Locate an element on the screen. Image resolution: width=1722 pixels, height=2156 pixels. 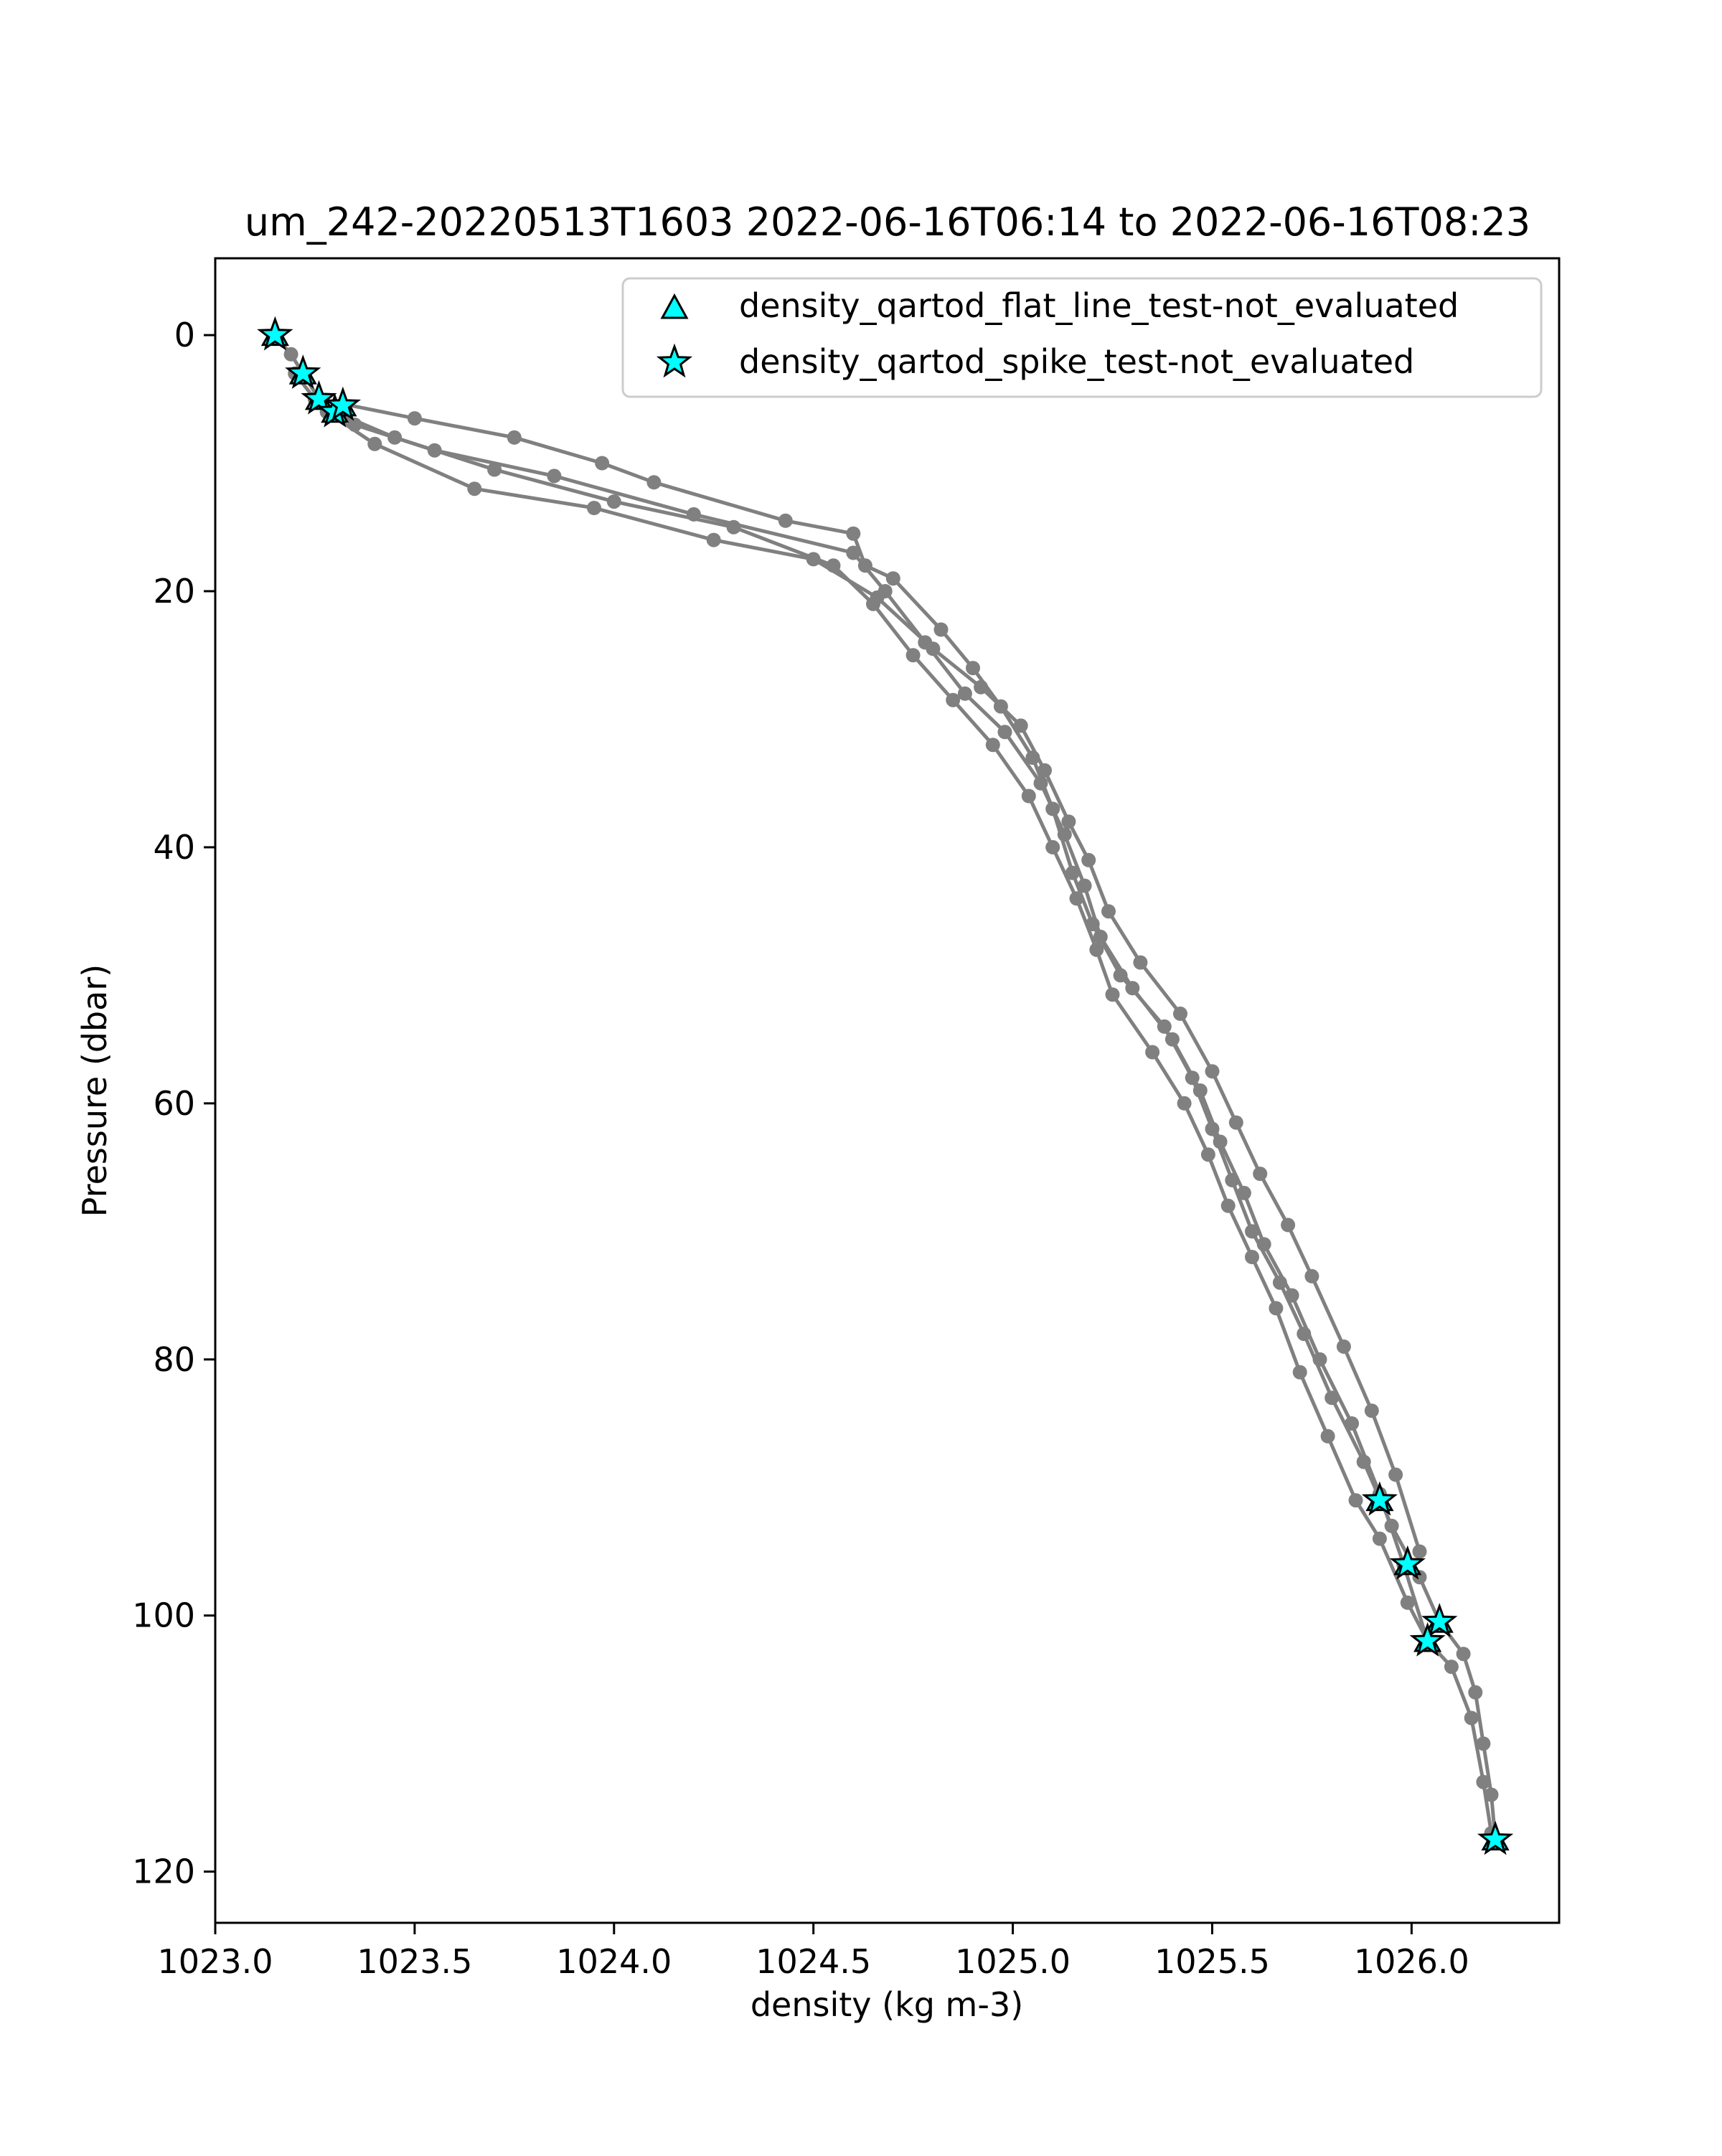
y-tick-label: 120 is located at coordinates (164, 1872).